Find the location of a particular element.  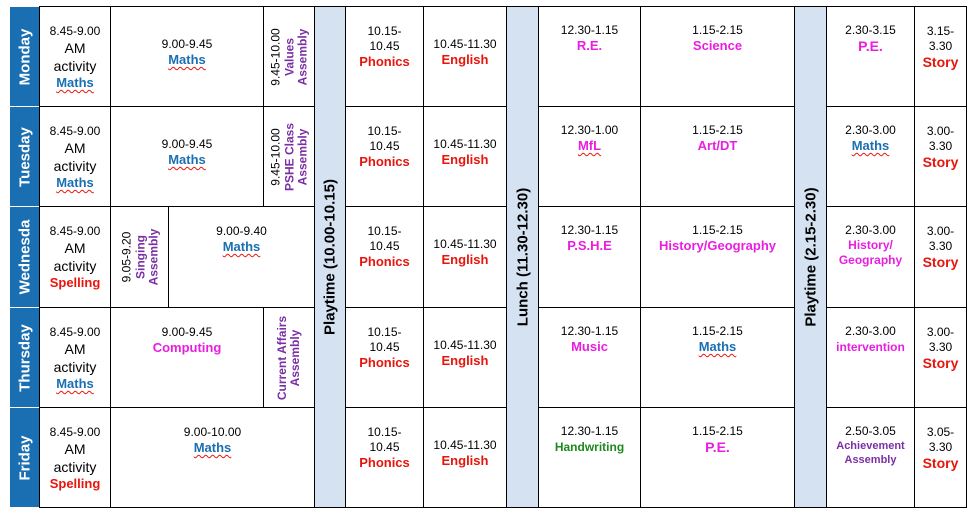

playtime-morning-column: Playtime (10.00-10.15) is located at coordinates (330, 257).